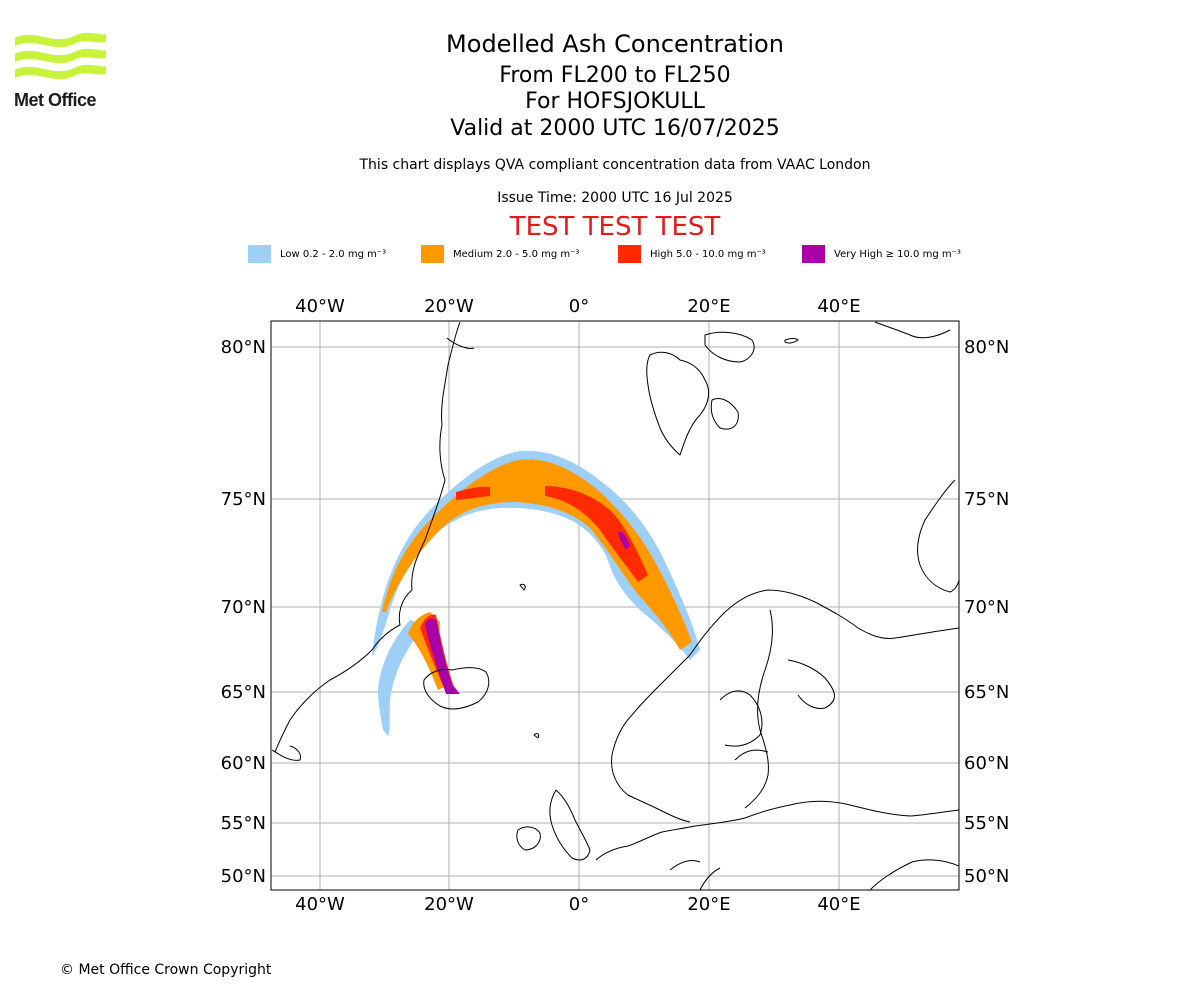 This screenshot has height=1000, width=1200. What do you see at coordinates (708, 254) in the screenshot?
I see `legend-label-high: High 5.0 - 10.0 mg m⁻³` at bounding box center [708, 254].